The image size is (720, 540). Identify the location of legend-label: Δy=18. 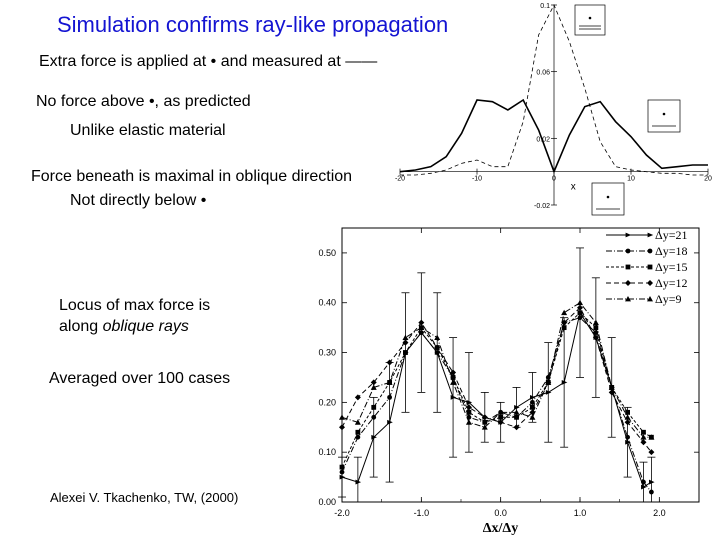
(671, 251).